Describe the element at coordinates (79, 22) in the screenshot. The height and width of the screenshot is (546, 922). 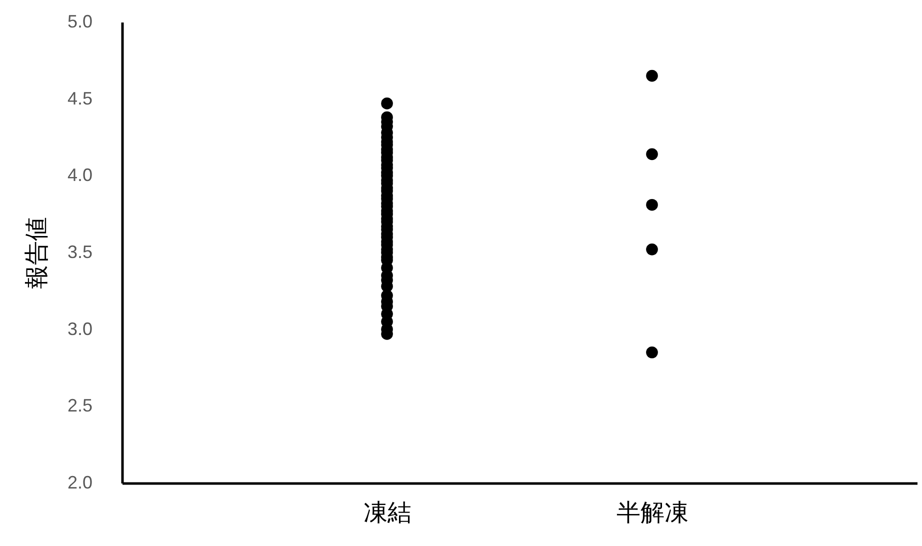
I see `y-tick-label: 5.0` at that location.